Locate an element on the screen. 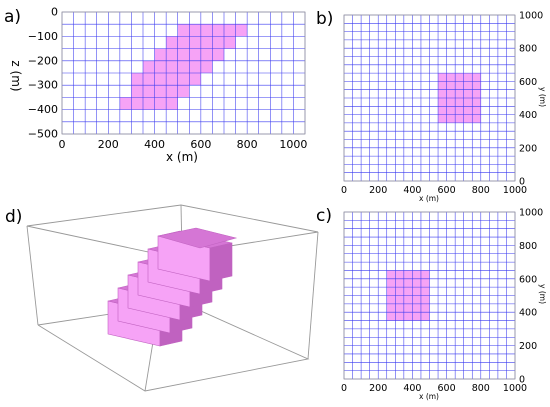  y-tick-label: −500 is located at coordinates (43, 134).